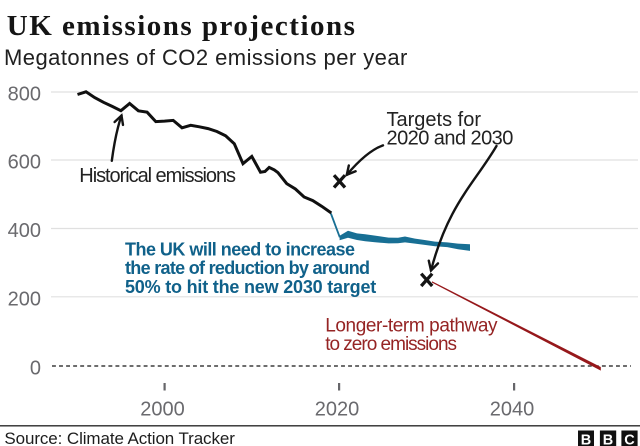  Describe the element at coordinates (512, 410) in the screenshot. I see `svg-text: 2040` at that location.